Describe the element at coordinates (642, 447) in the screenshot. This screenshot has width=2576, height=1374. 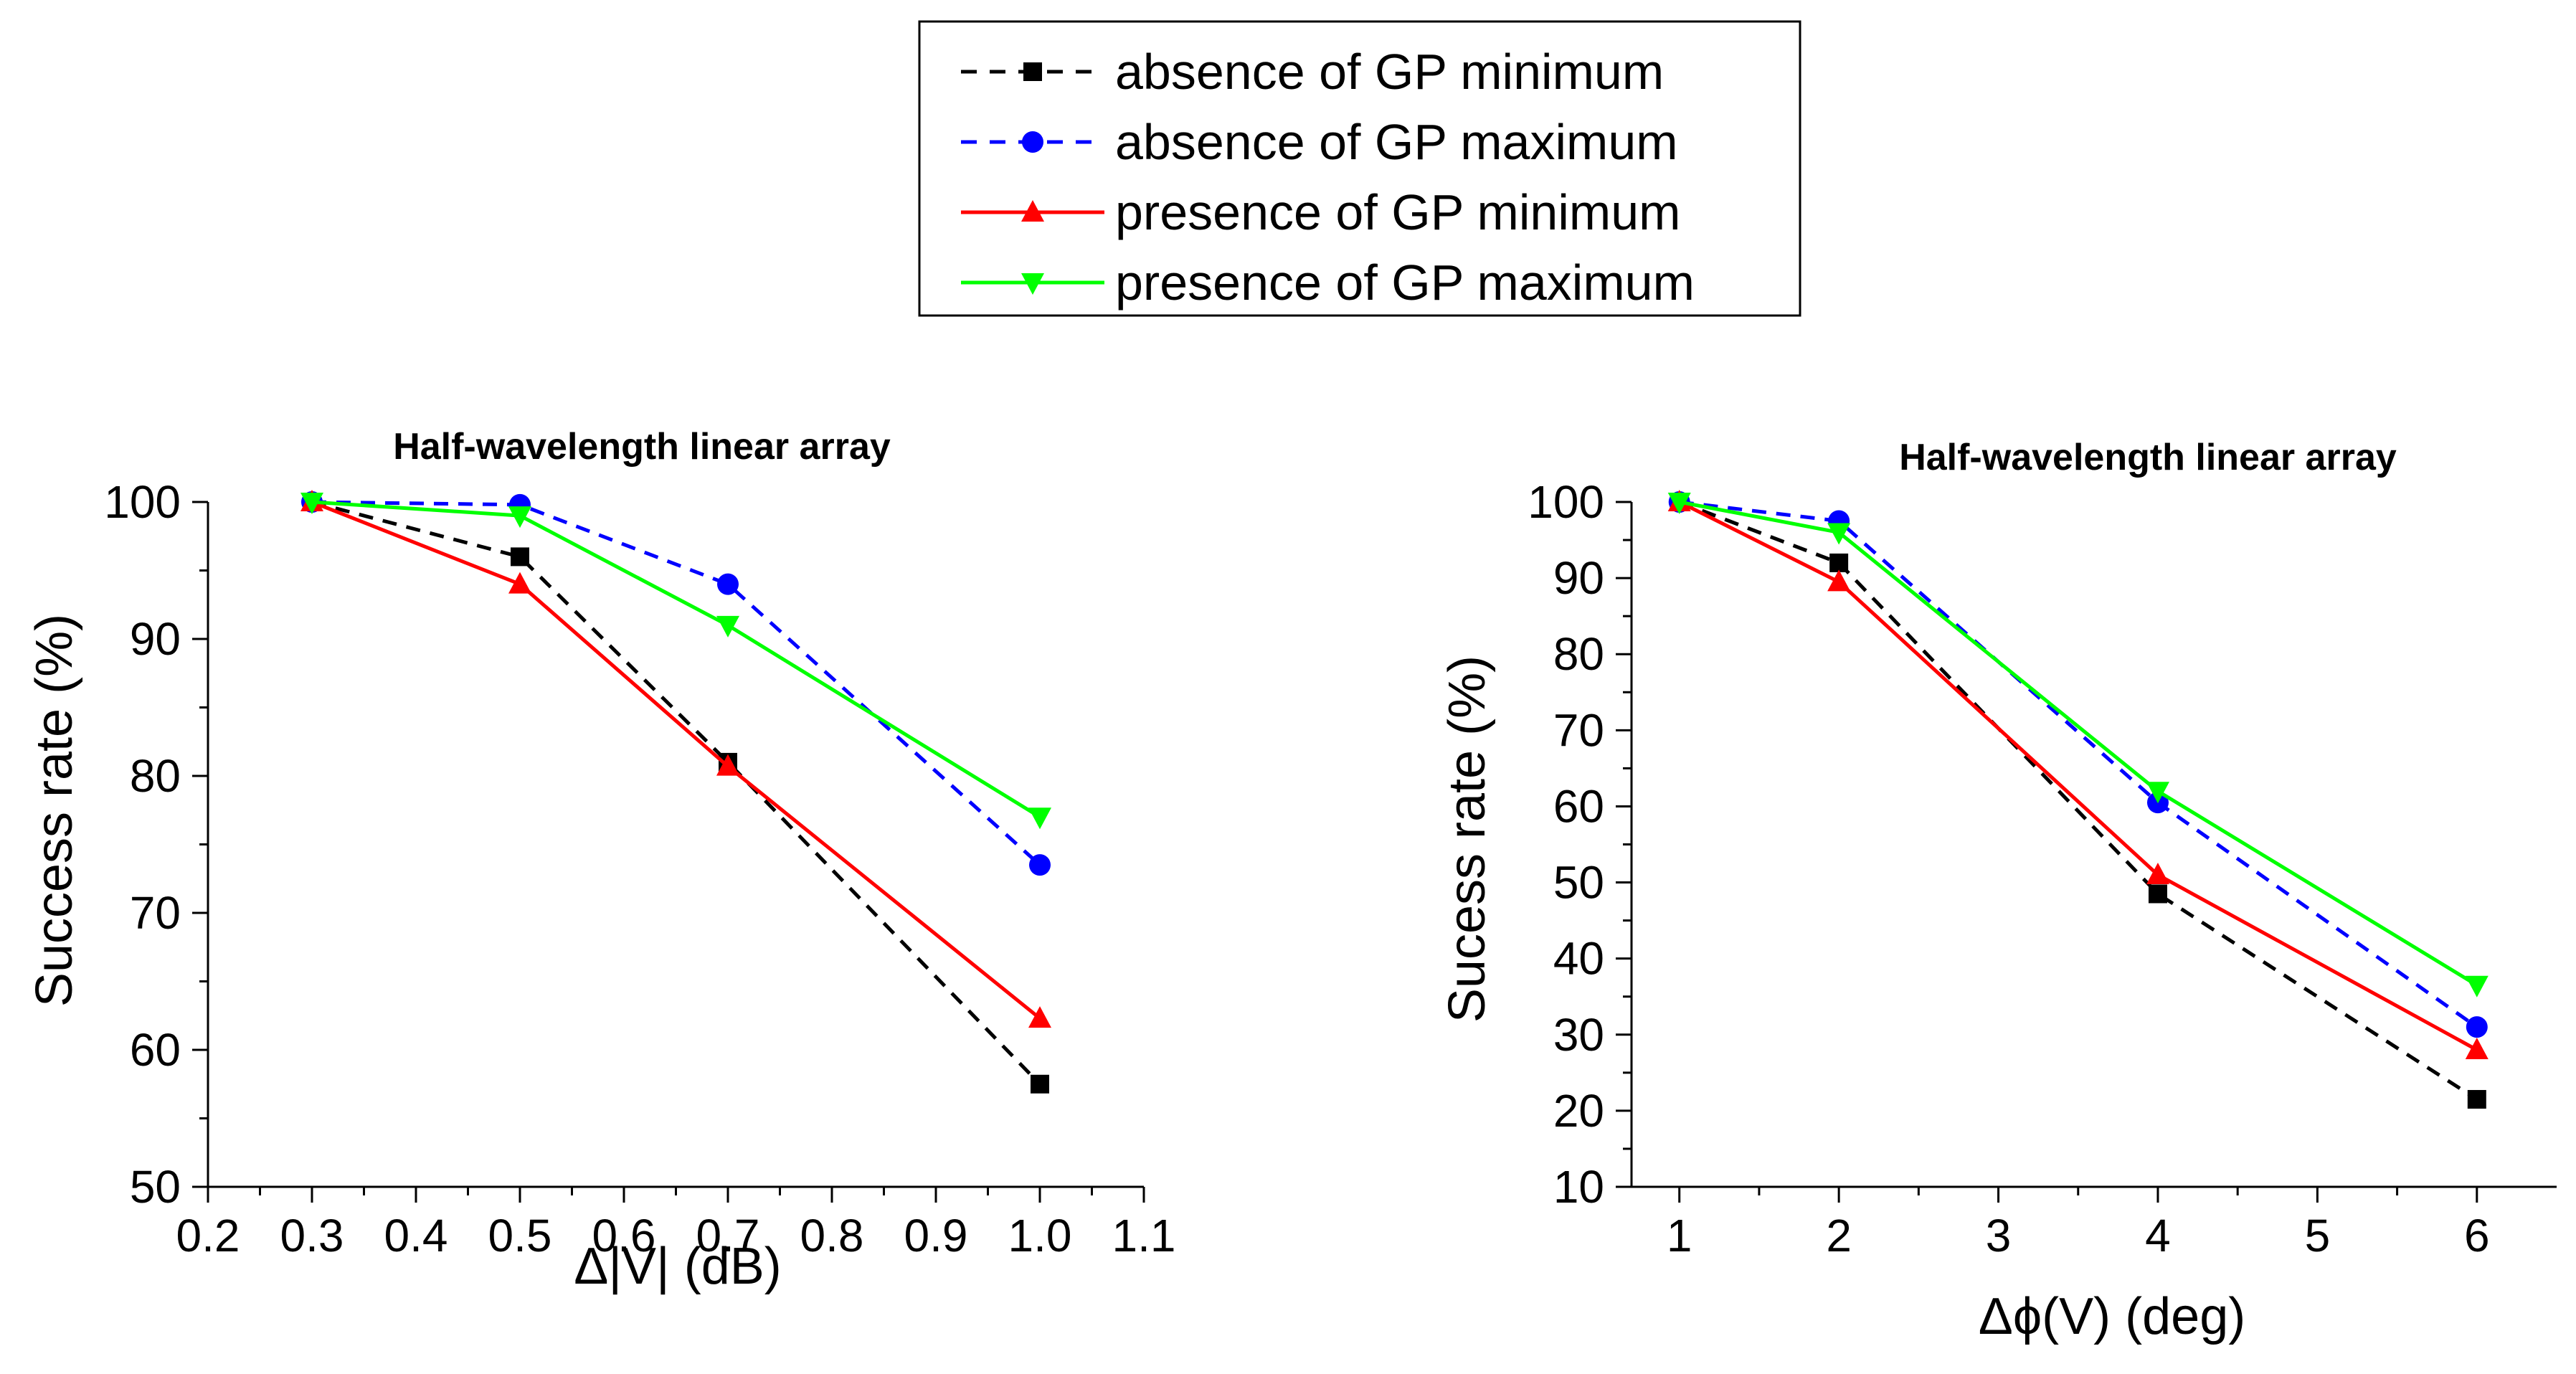
I see `left-chart-title: Half-wavelength linear array` at that location.